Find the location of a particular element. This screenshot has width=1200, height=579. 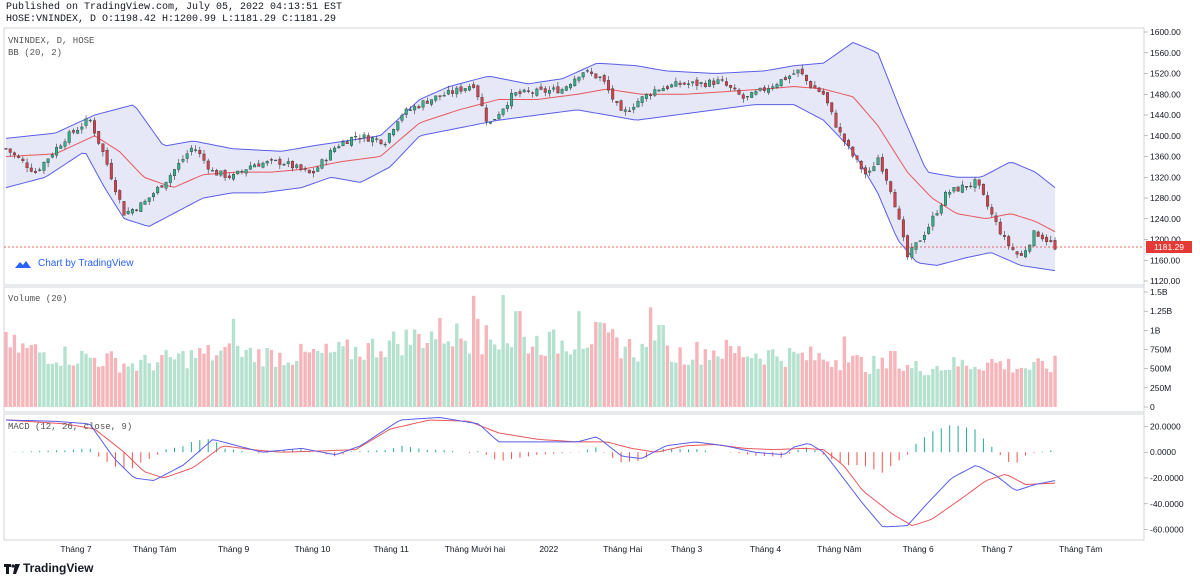

footer-brand: TradingView is located at coordinates (48, 568).